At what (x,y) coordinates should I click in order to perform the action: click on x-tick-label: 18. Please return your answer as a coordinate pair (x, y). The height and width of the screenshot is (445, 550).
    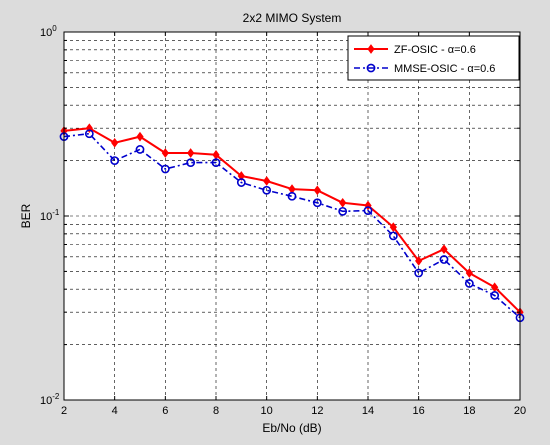
    Looking at the image, I should click on (469, 411).